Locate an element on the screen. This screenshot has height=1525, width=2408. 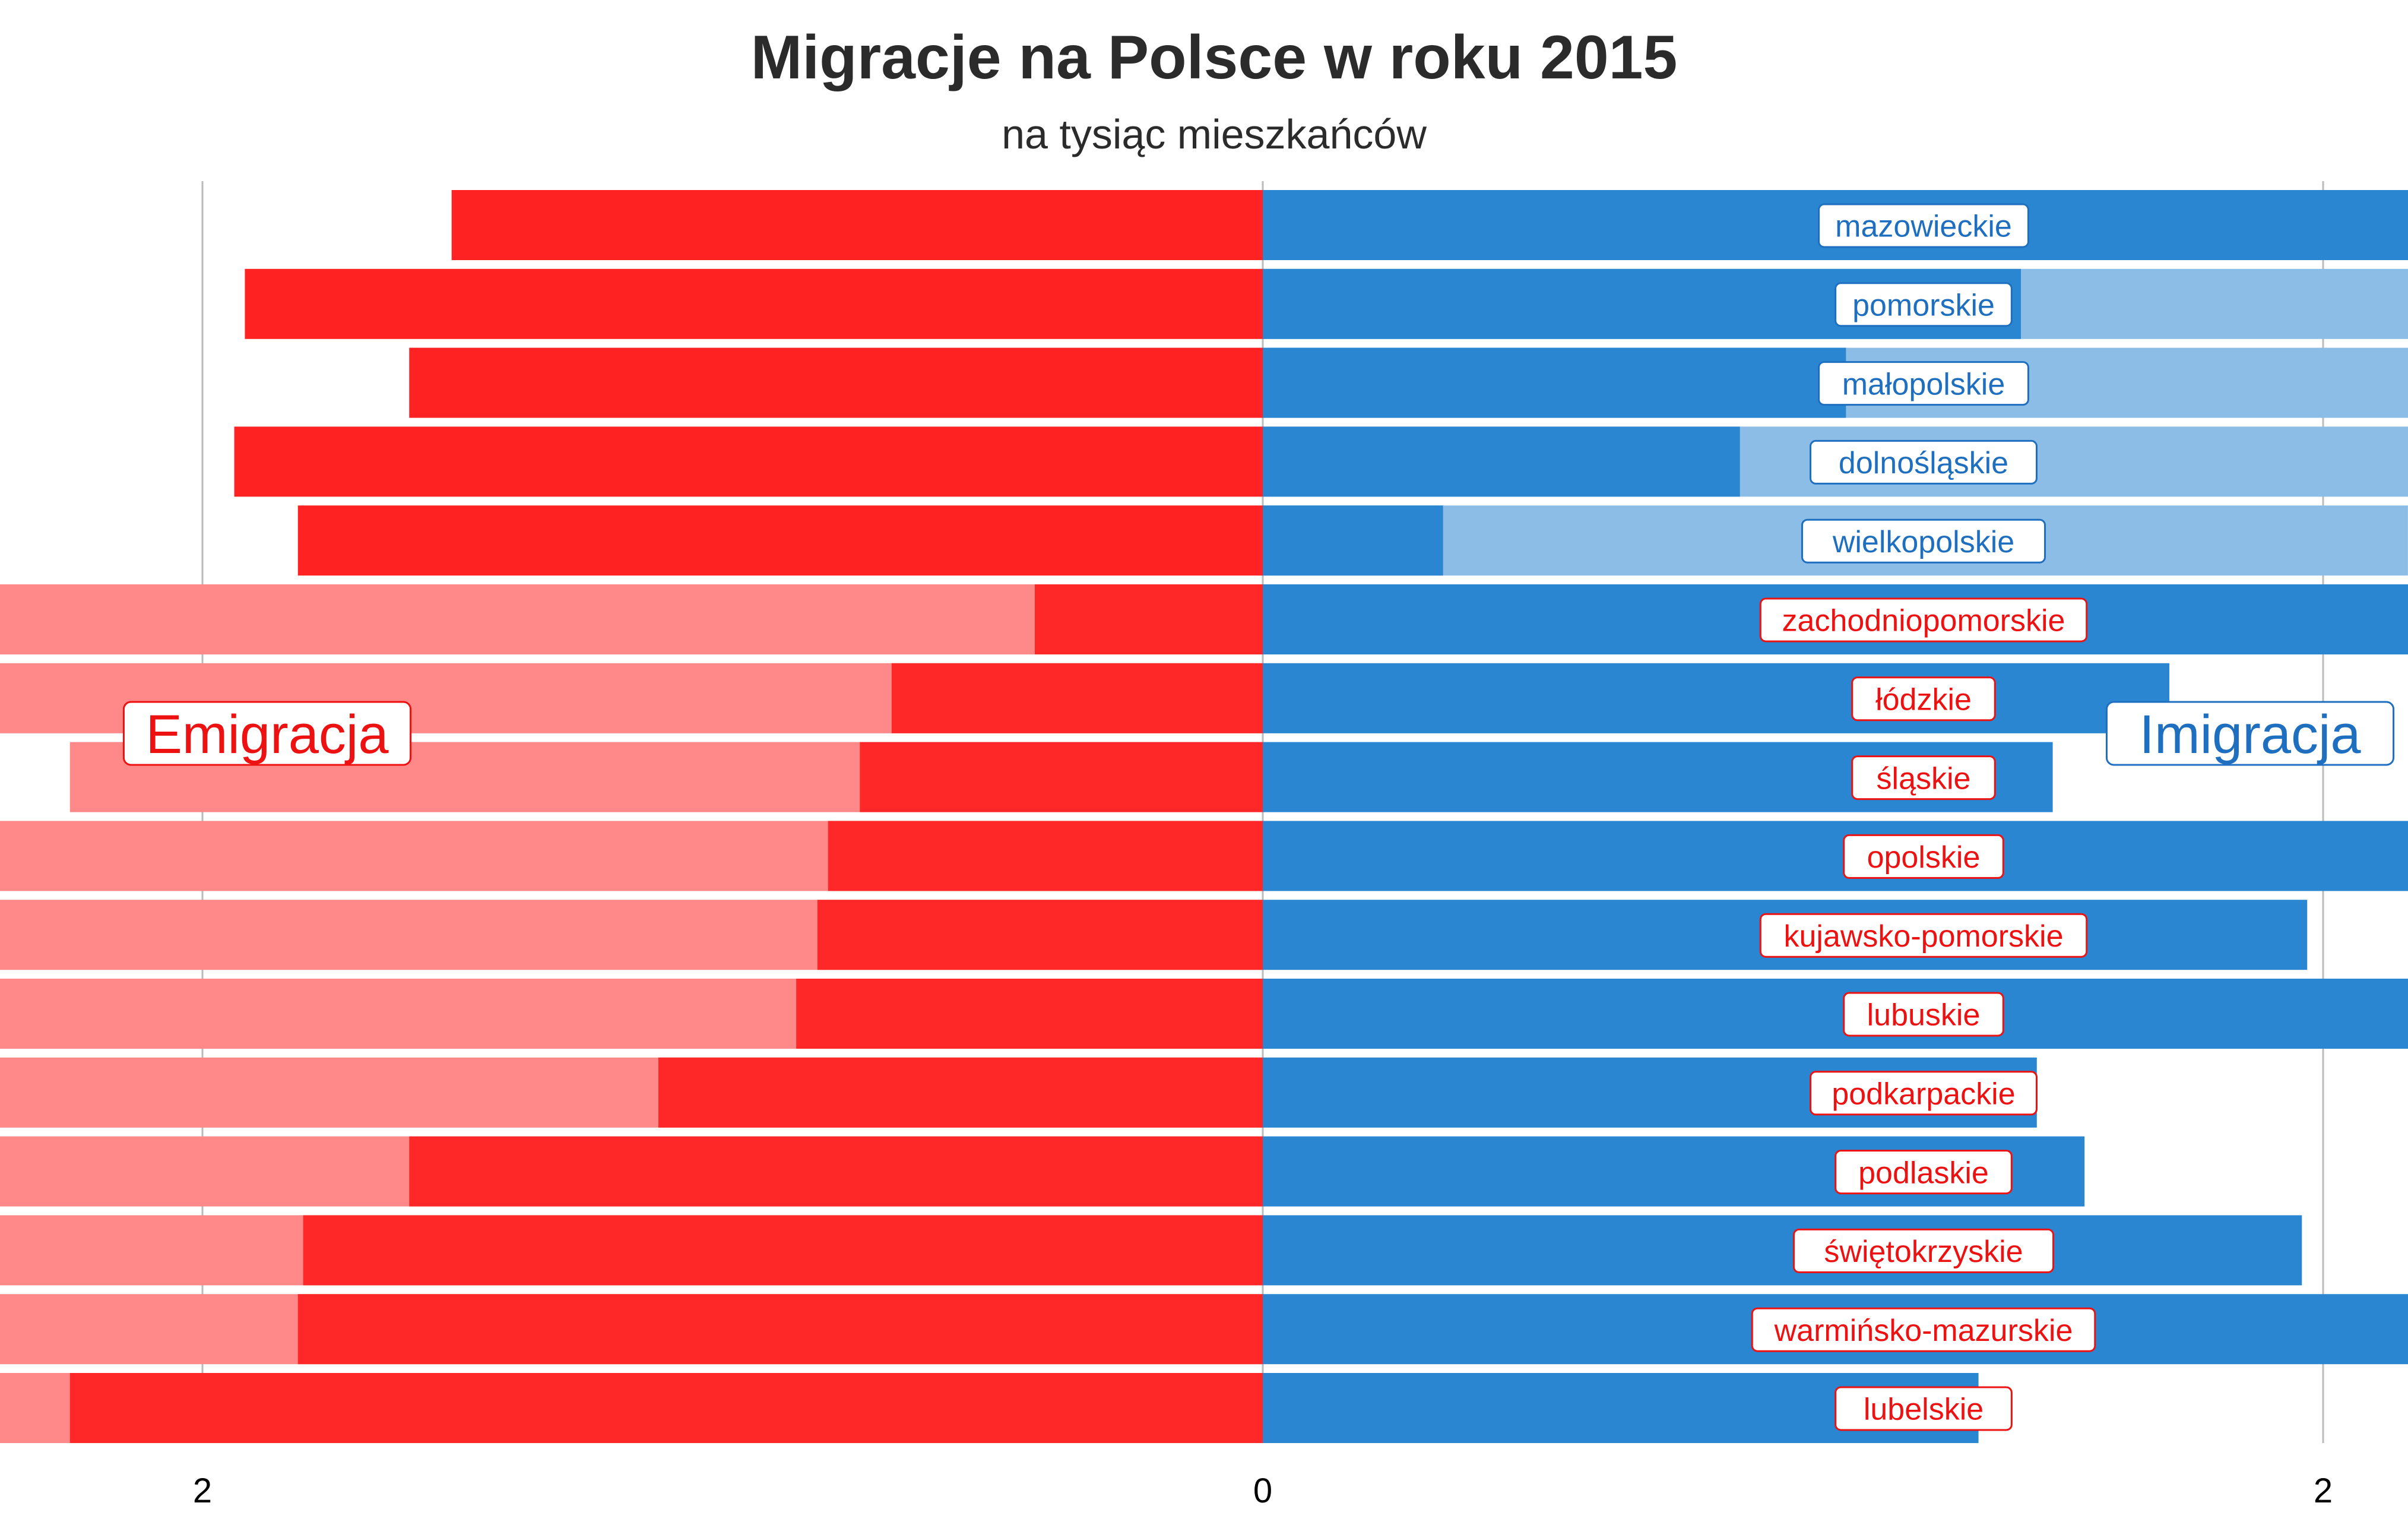
region-label: wielkopolskie is located at coordinates (1923, 542).